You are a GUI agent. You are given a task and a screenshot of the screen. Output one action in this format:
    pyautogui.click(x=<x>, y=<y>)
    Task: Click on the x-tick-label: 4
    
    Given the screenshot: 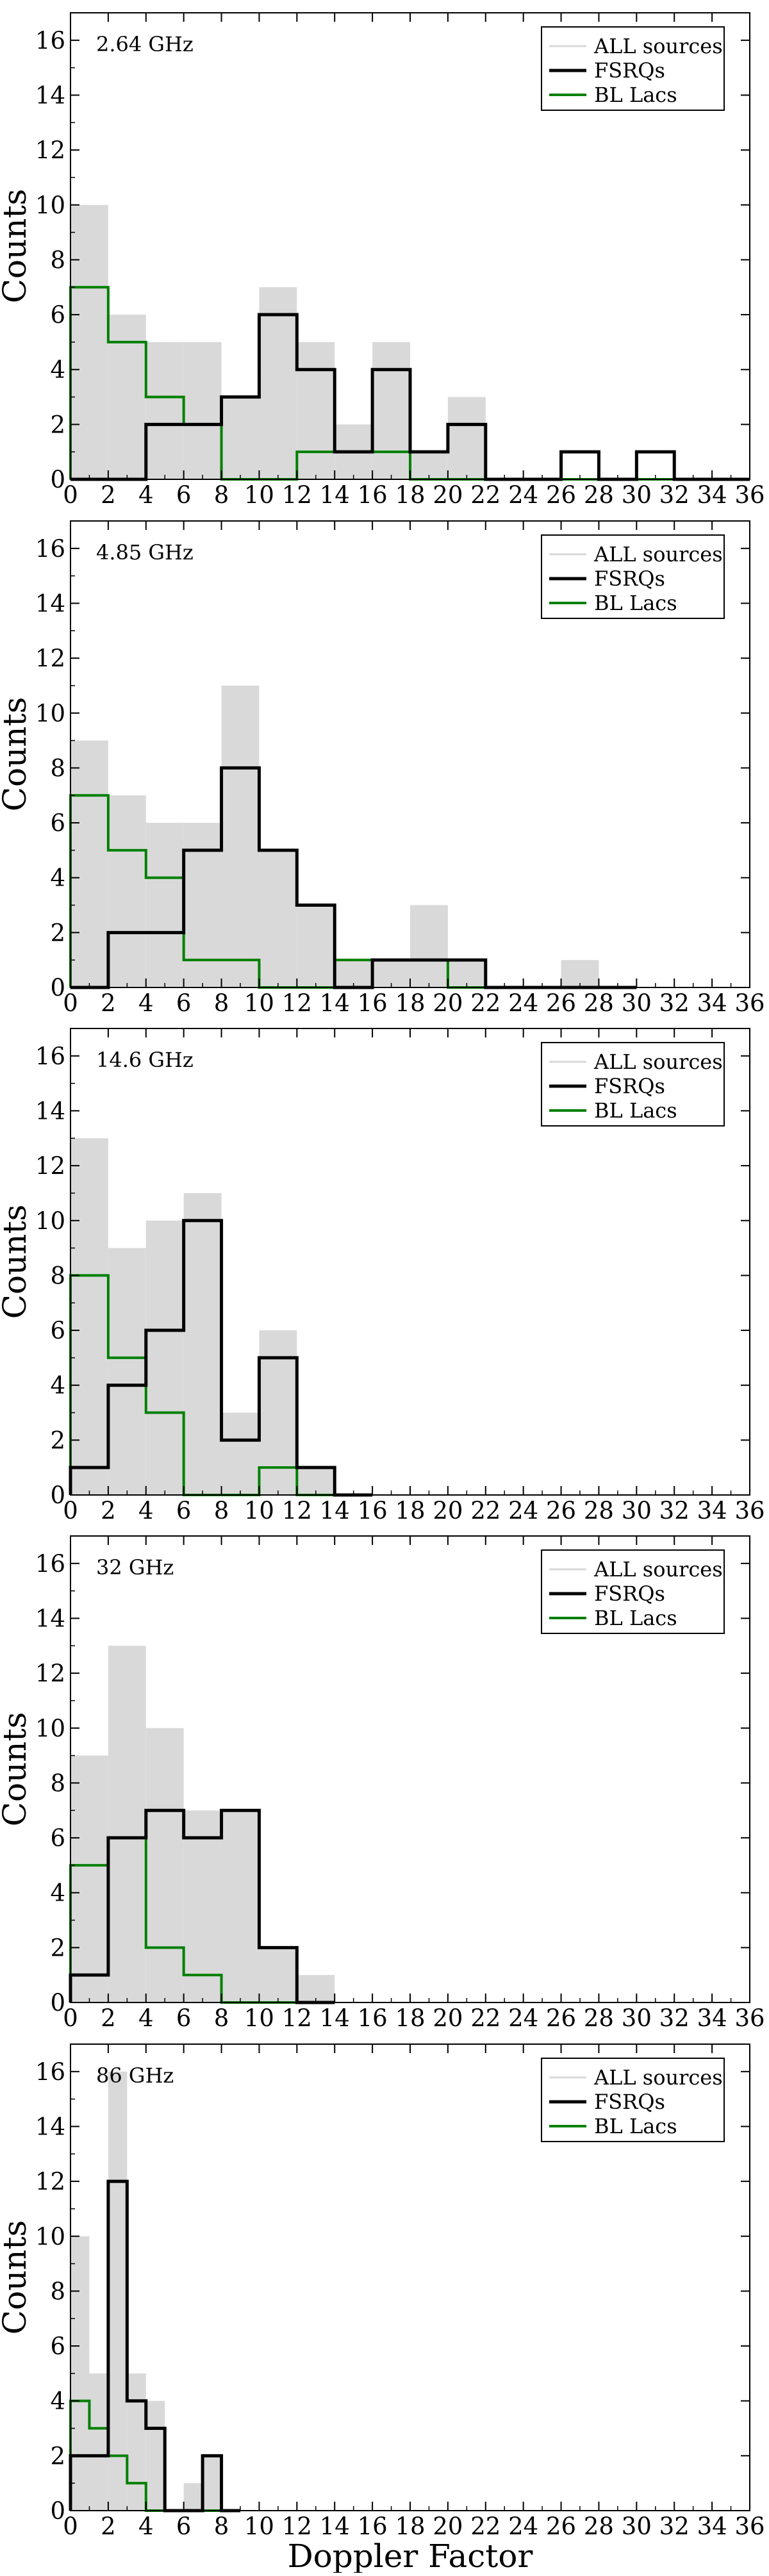 What is the action you would take?
    pyautogui.click(x=146, y=1003)
    